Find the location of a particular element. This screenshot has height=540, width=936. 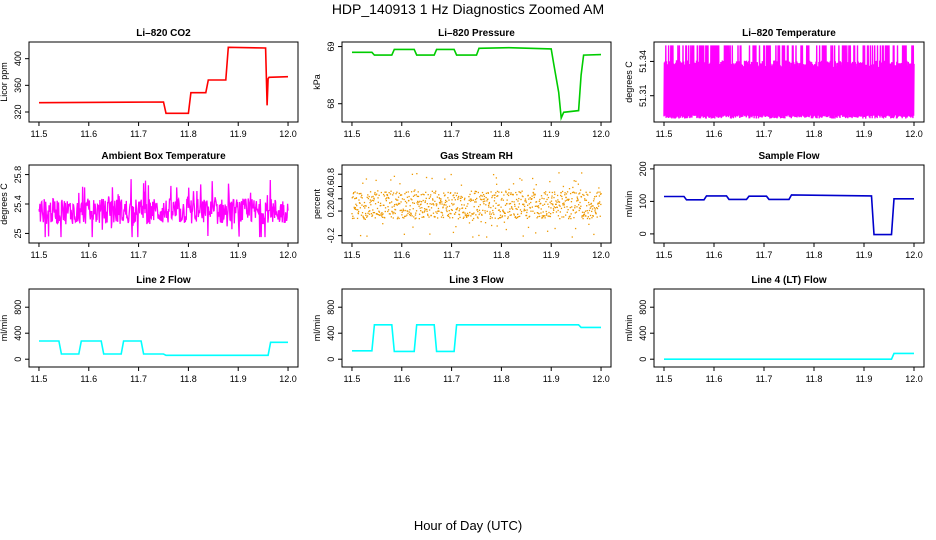

y-axis-label: kPa is located at coordinates (317, 82).